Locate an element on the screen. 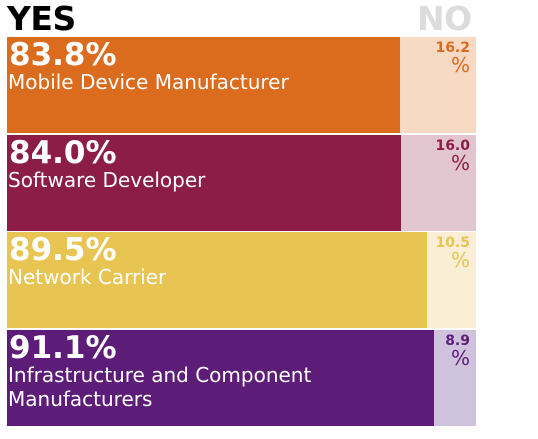 This screenshot has width=538, height=439. no-value-label: 16.2 is located at coordinates (452, 48).